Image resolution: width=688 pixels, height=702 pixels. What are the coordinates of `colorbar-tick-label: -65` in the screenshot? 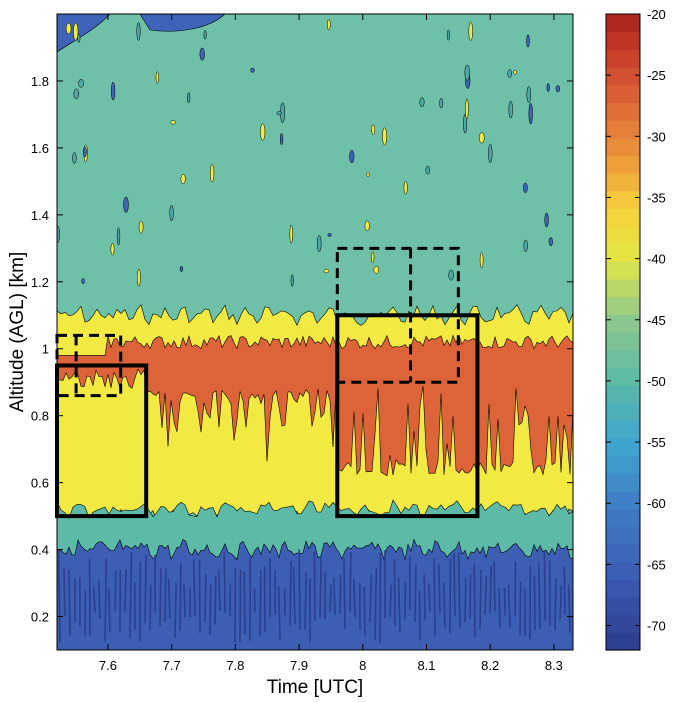 It's located at (656, 564).